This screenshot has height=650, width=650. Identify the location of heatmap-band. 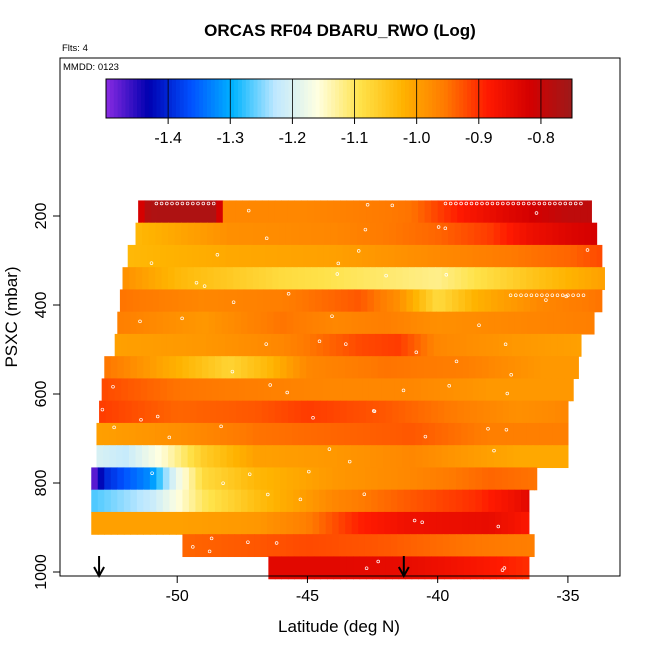
(310, 501).